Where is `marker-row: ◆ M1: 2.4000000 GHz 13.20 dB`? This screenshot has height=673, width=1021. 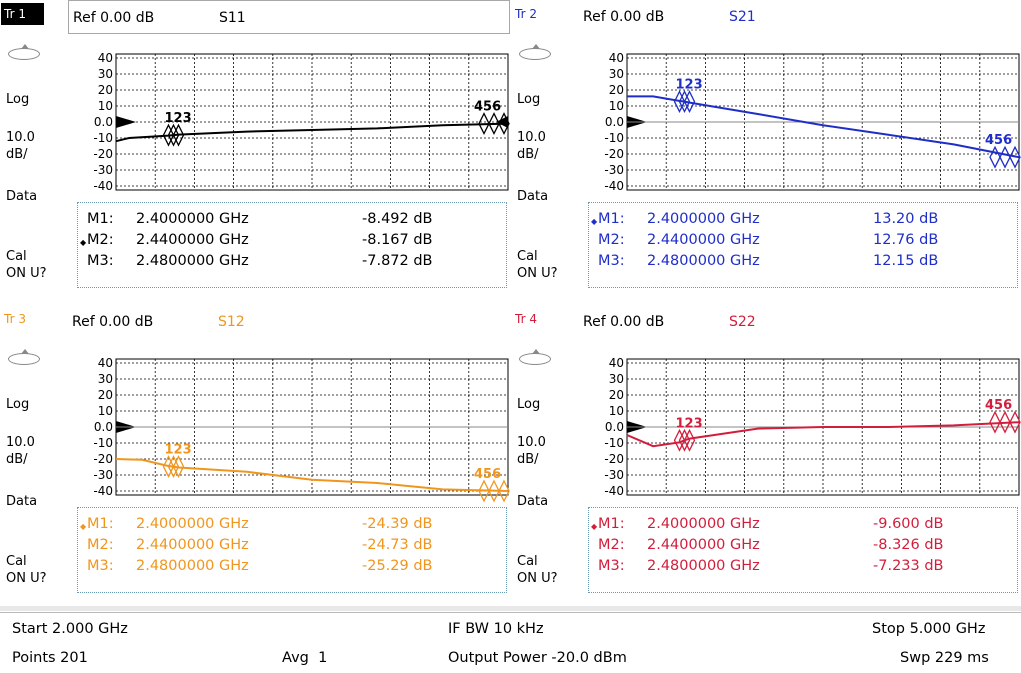 marker-row: ◆ M1: 2.4000000 GHz 13.20 dB is located at coordinates (804, 221).